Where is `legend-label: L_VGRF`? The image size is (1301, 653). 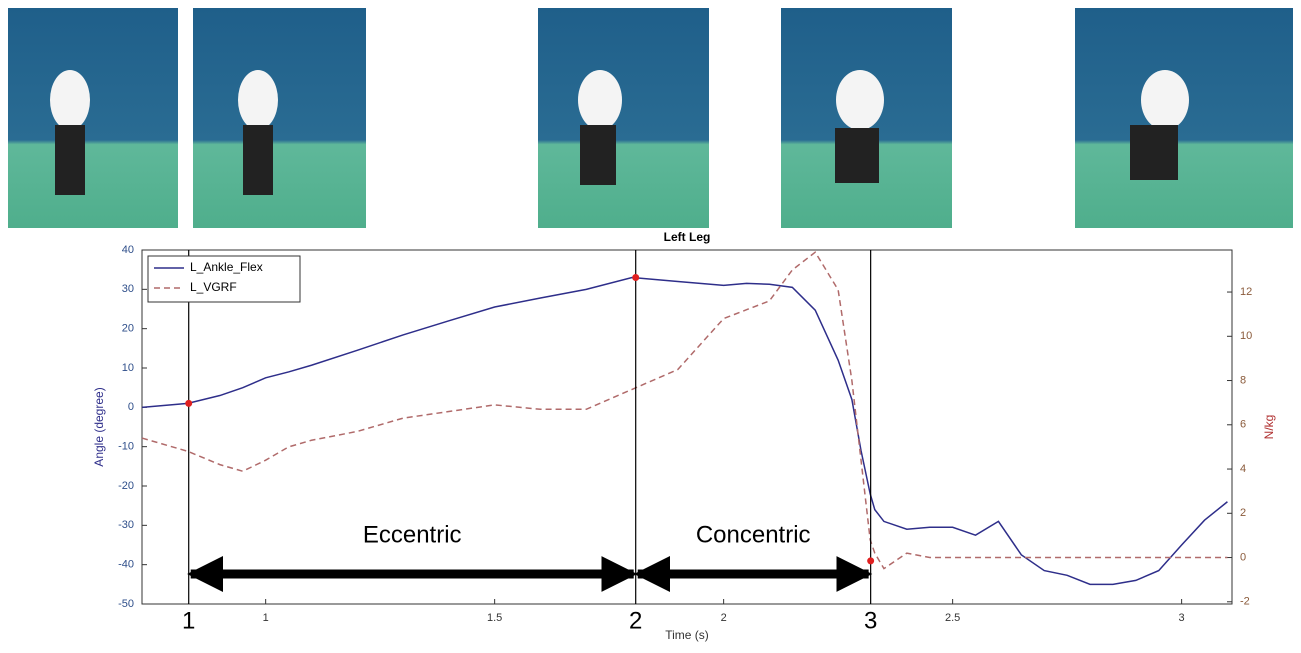 legend-label: L_VGRF is located at coordinates (213, 287).